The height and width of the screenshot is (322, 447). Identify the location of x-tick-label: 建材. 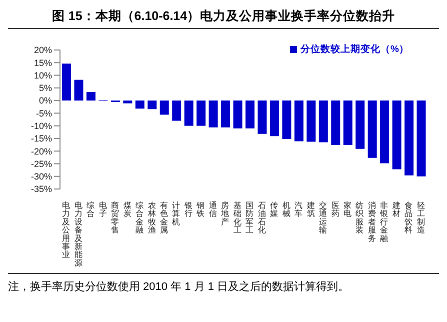
(395, 209).